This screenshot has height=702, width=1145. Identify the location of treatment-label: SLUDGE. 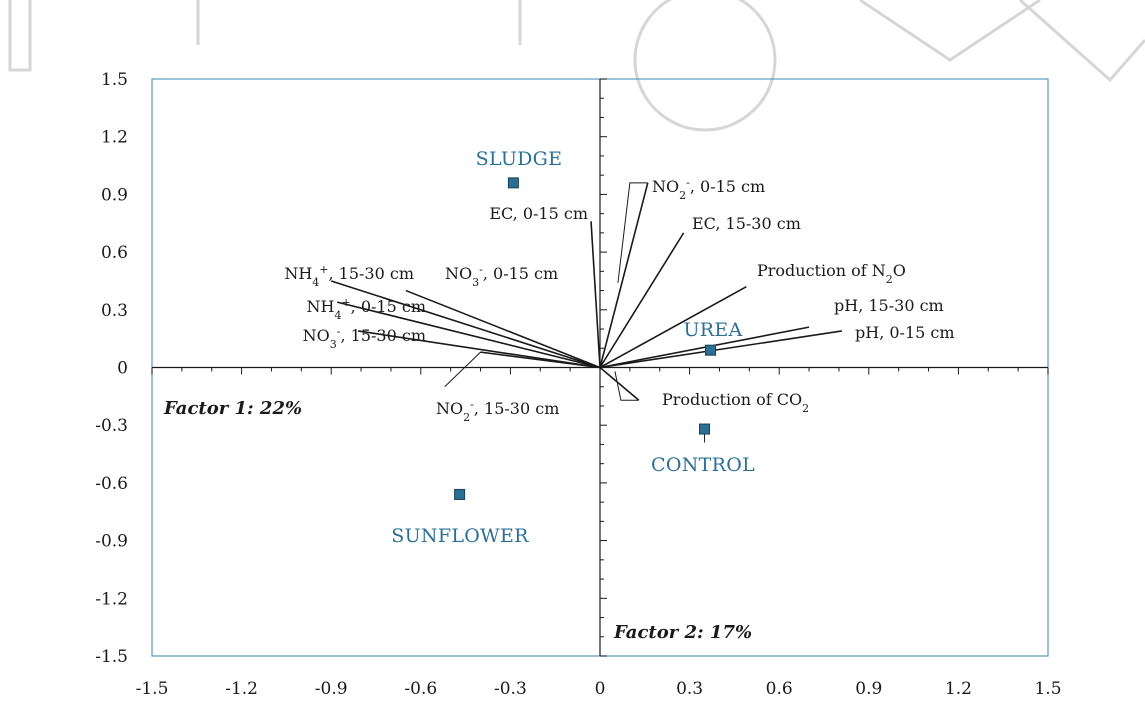
(519, 159).